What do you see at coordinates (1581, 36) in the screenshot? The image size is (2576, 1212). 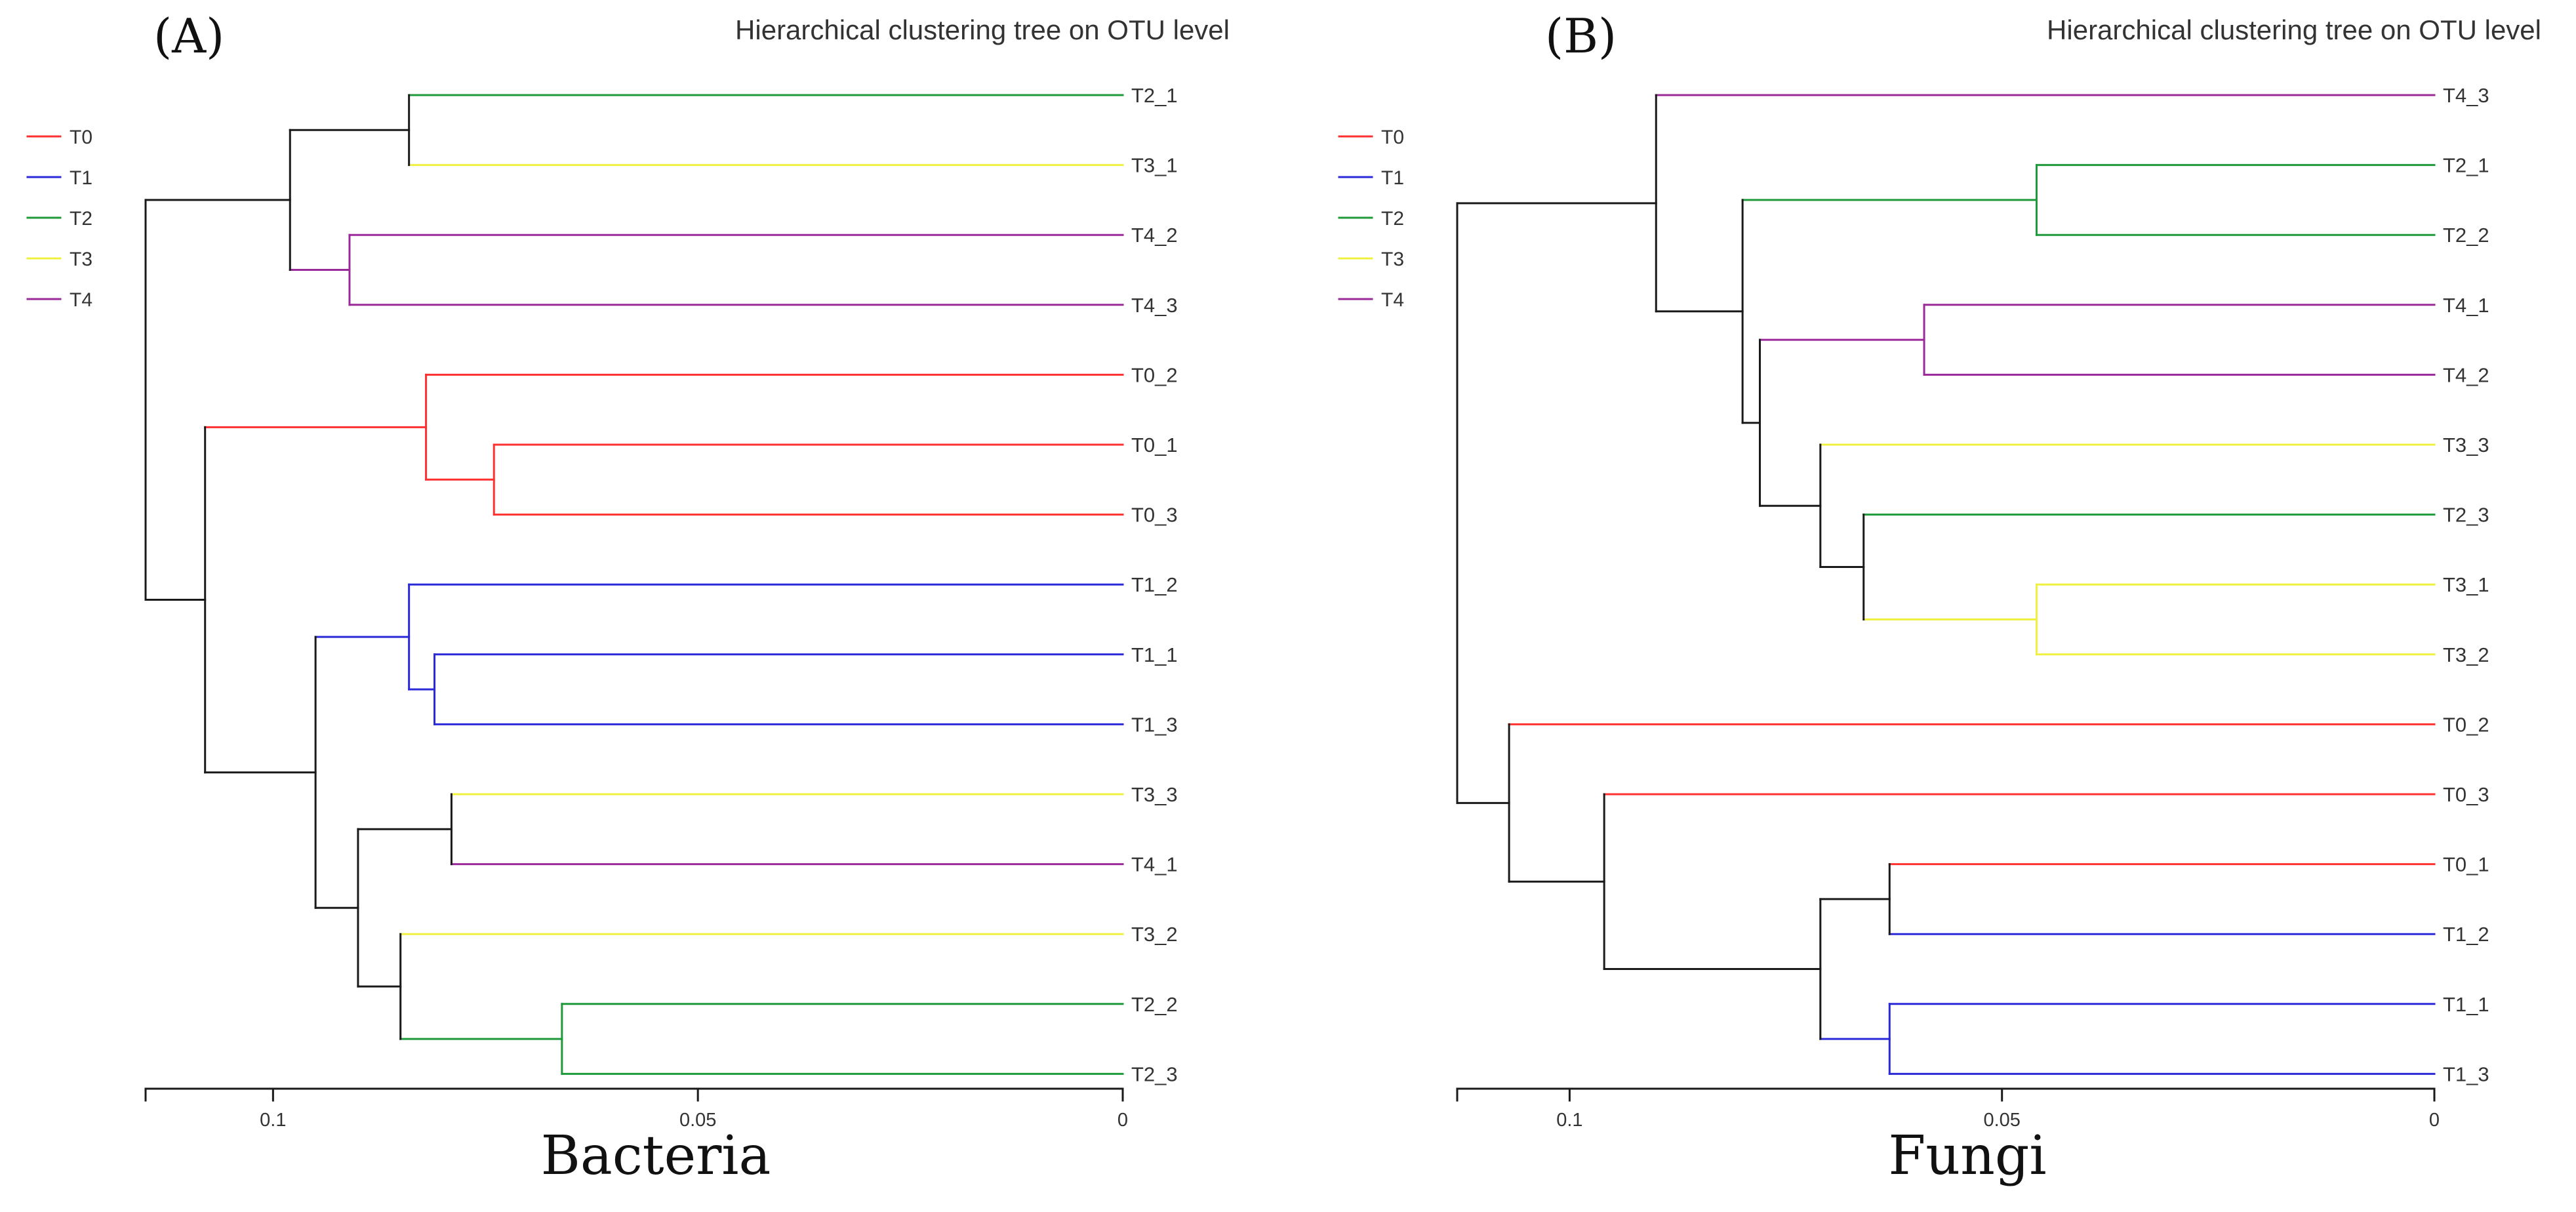 I see `panel-label: (B)` at bounding box center [1581, 36].